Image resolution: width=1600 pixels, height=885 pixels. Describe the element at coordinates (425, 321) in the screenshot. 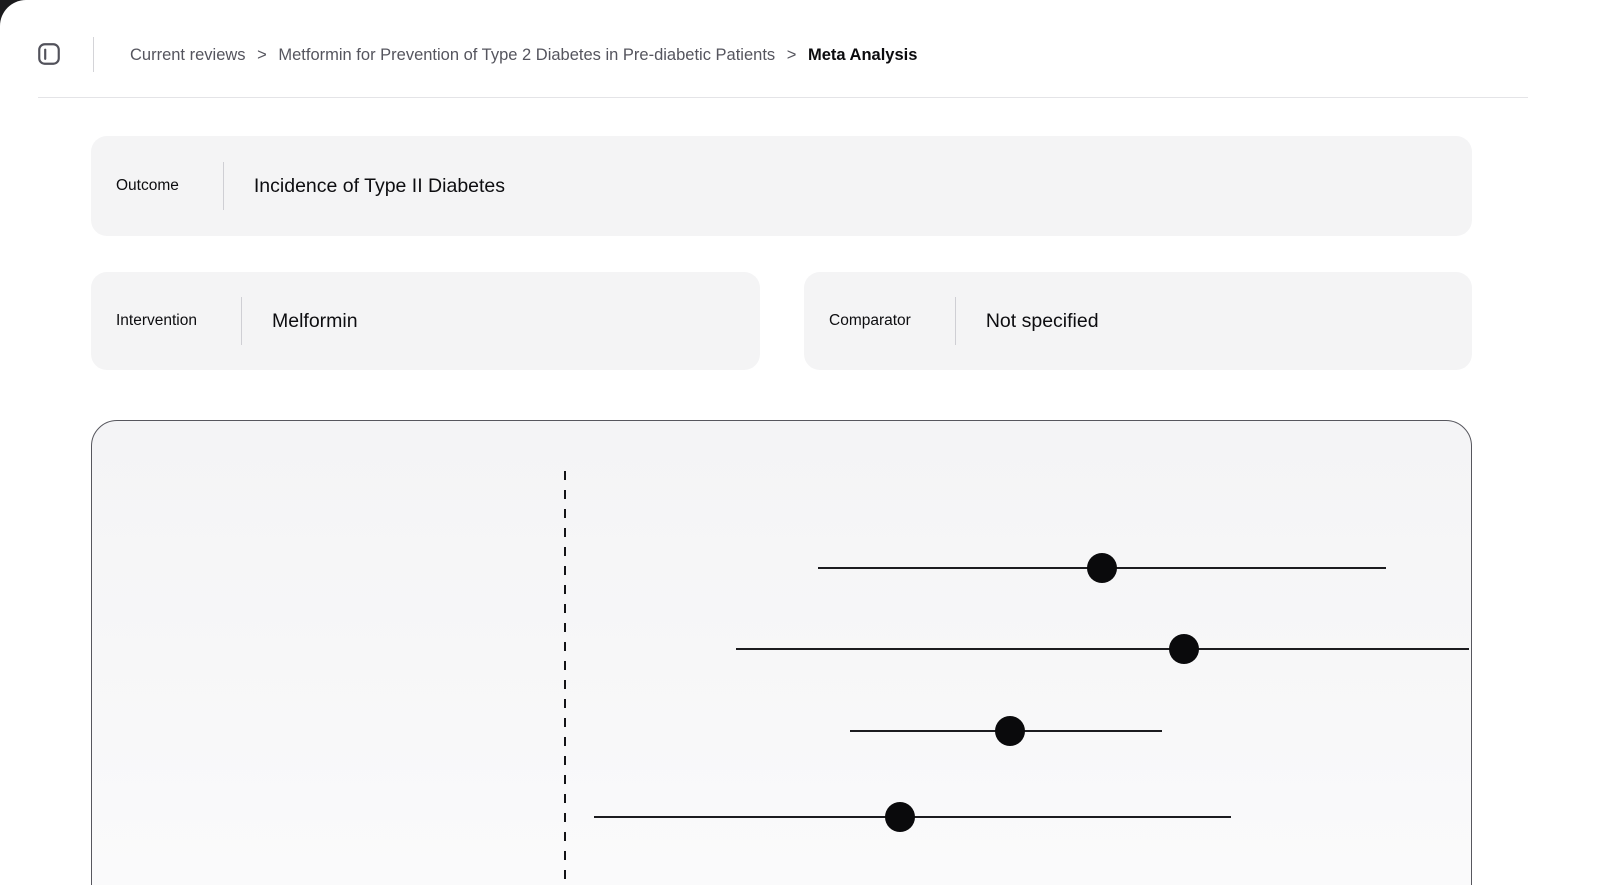

I see `intervention-card: Intervention Melformin` at that location.